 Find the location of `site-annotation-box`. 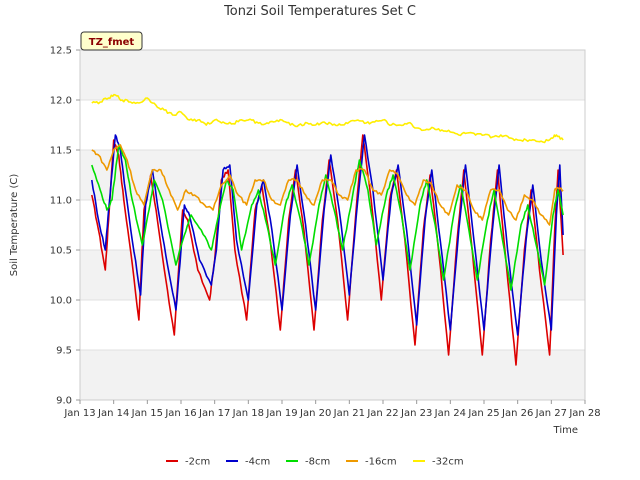

site-annotation-box is located at coordinates (111, 41).